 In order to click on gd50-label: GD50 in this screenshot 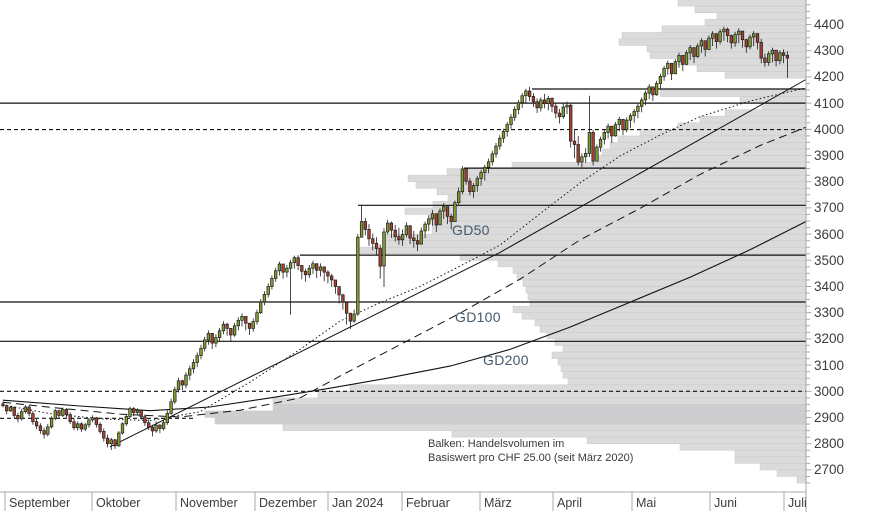, I will do `click(471, 230)`.